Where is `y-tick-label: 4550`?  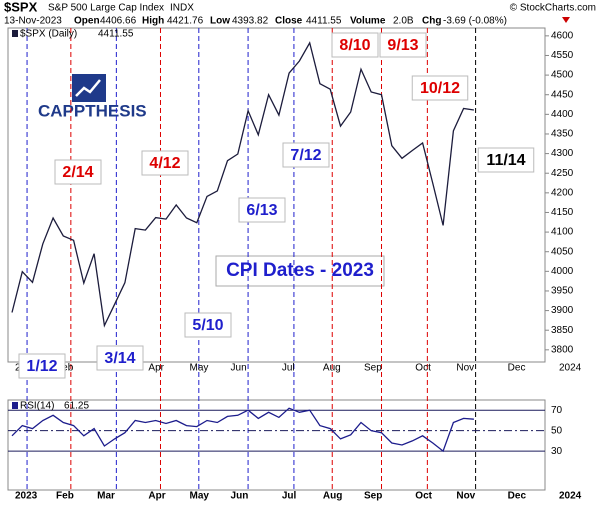 y-tick-label: 4550 is located at coordinates (562, 55).